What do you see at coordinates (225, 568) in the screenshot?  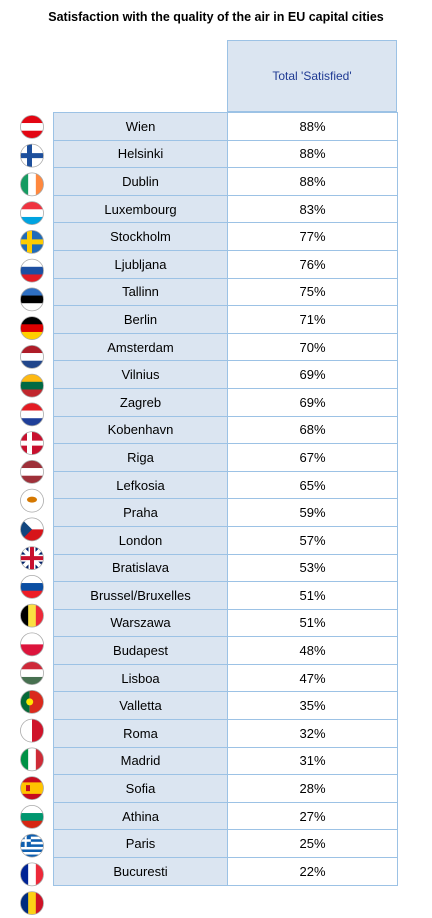 I see `table-row: Bratislava 53%` at bounding box center [225, 568].